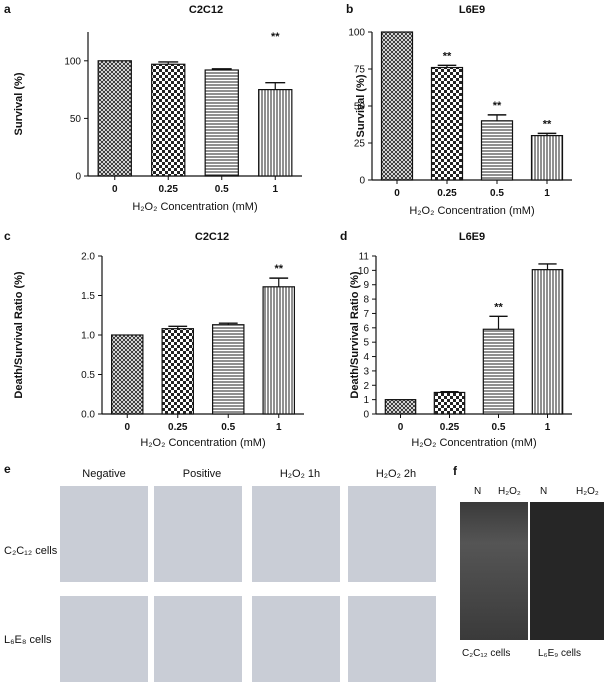 This screenshot has height=685, width=608. What do you see at coordinates (450, 427) in the screenshot?
I see `x-tick-label-d-1: 0.25` at bounding box center [450, 427].